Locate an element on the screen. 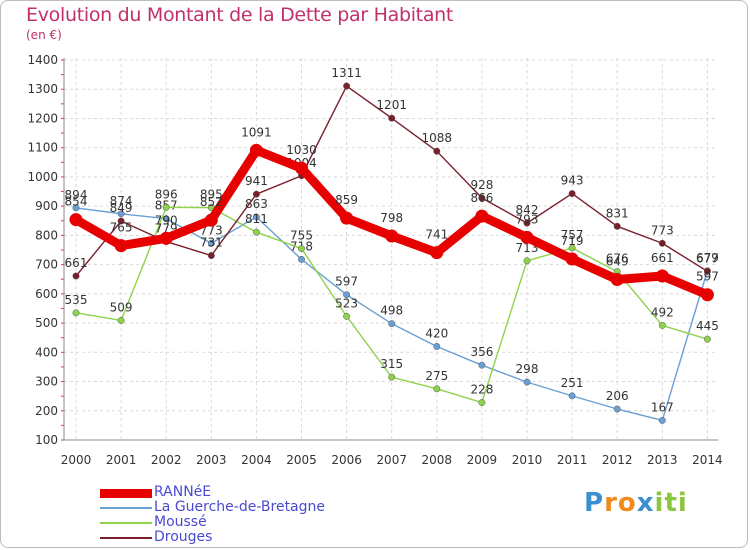 This screenshot has height=550, width=750. data-label: 849 is located at coordinates (121, 208).